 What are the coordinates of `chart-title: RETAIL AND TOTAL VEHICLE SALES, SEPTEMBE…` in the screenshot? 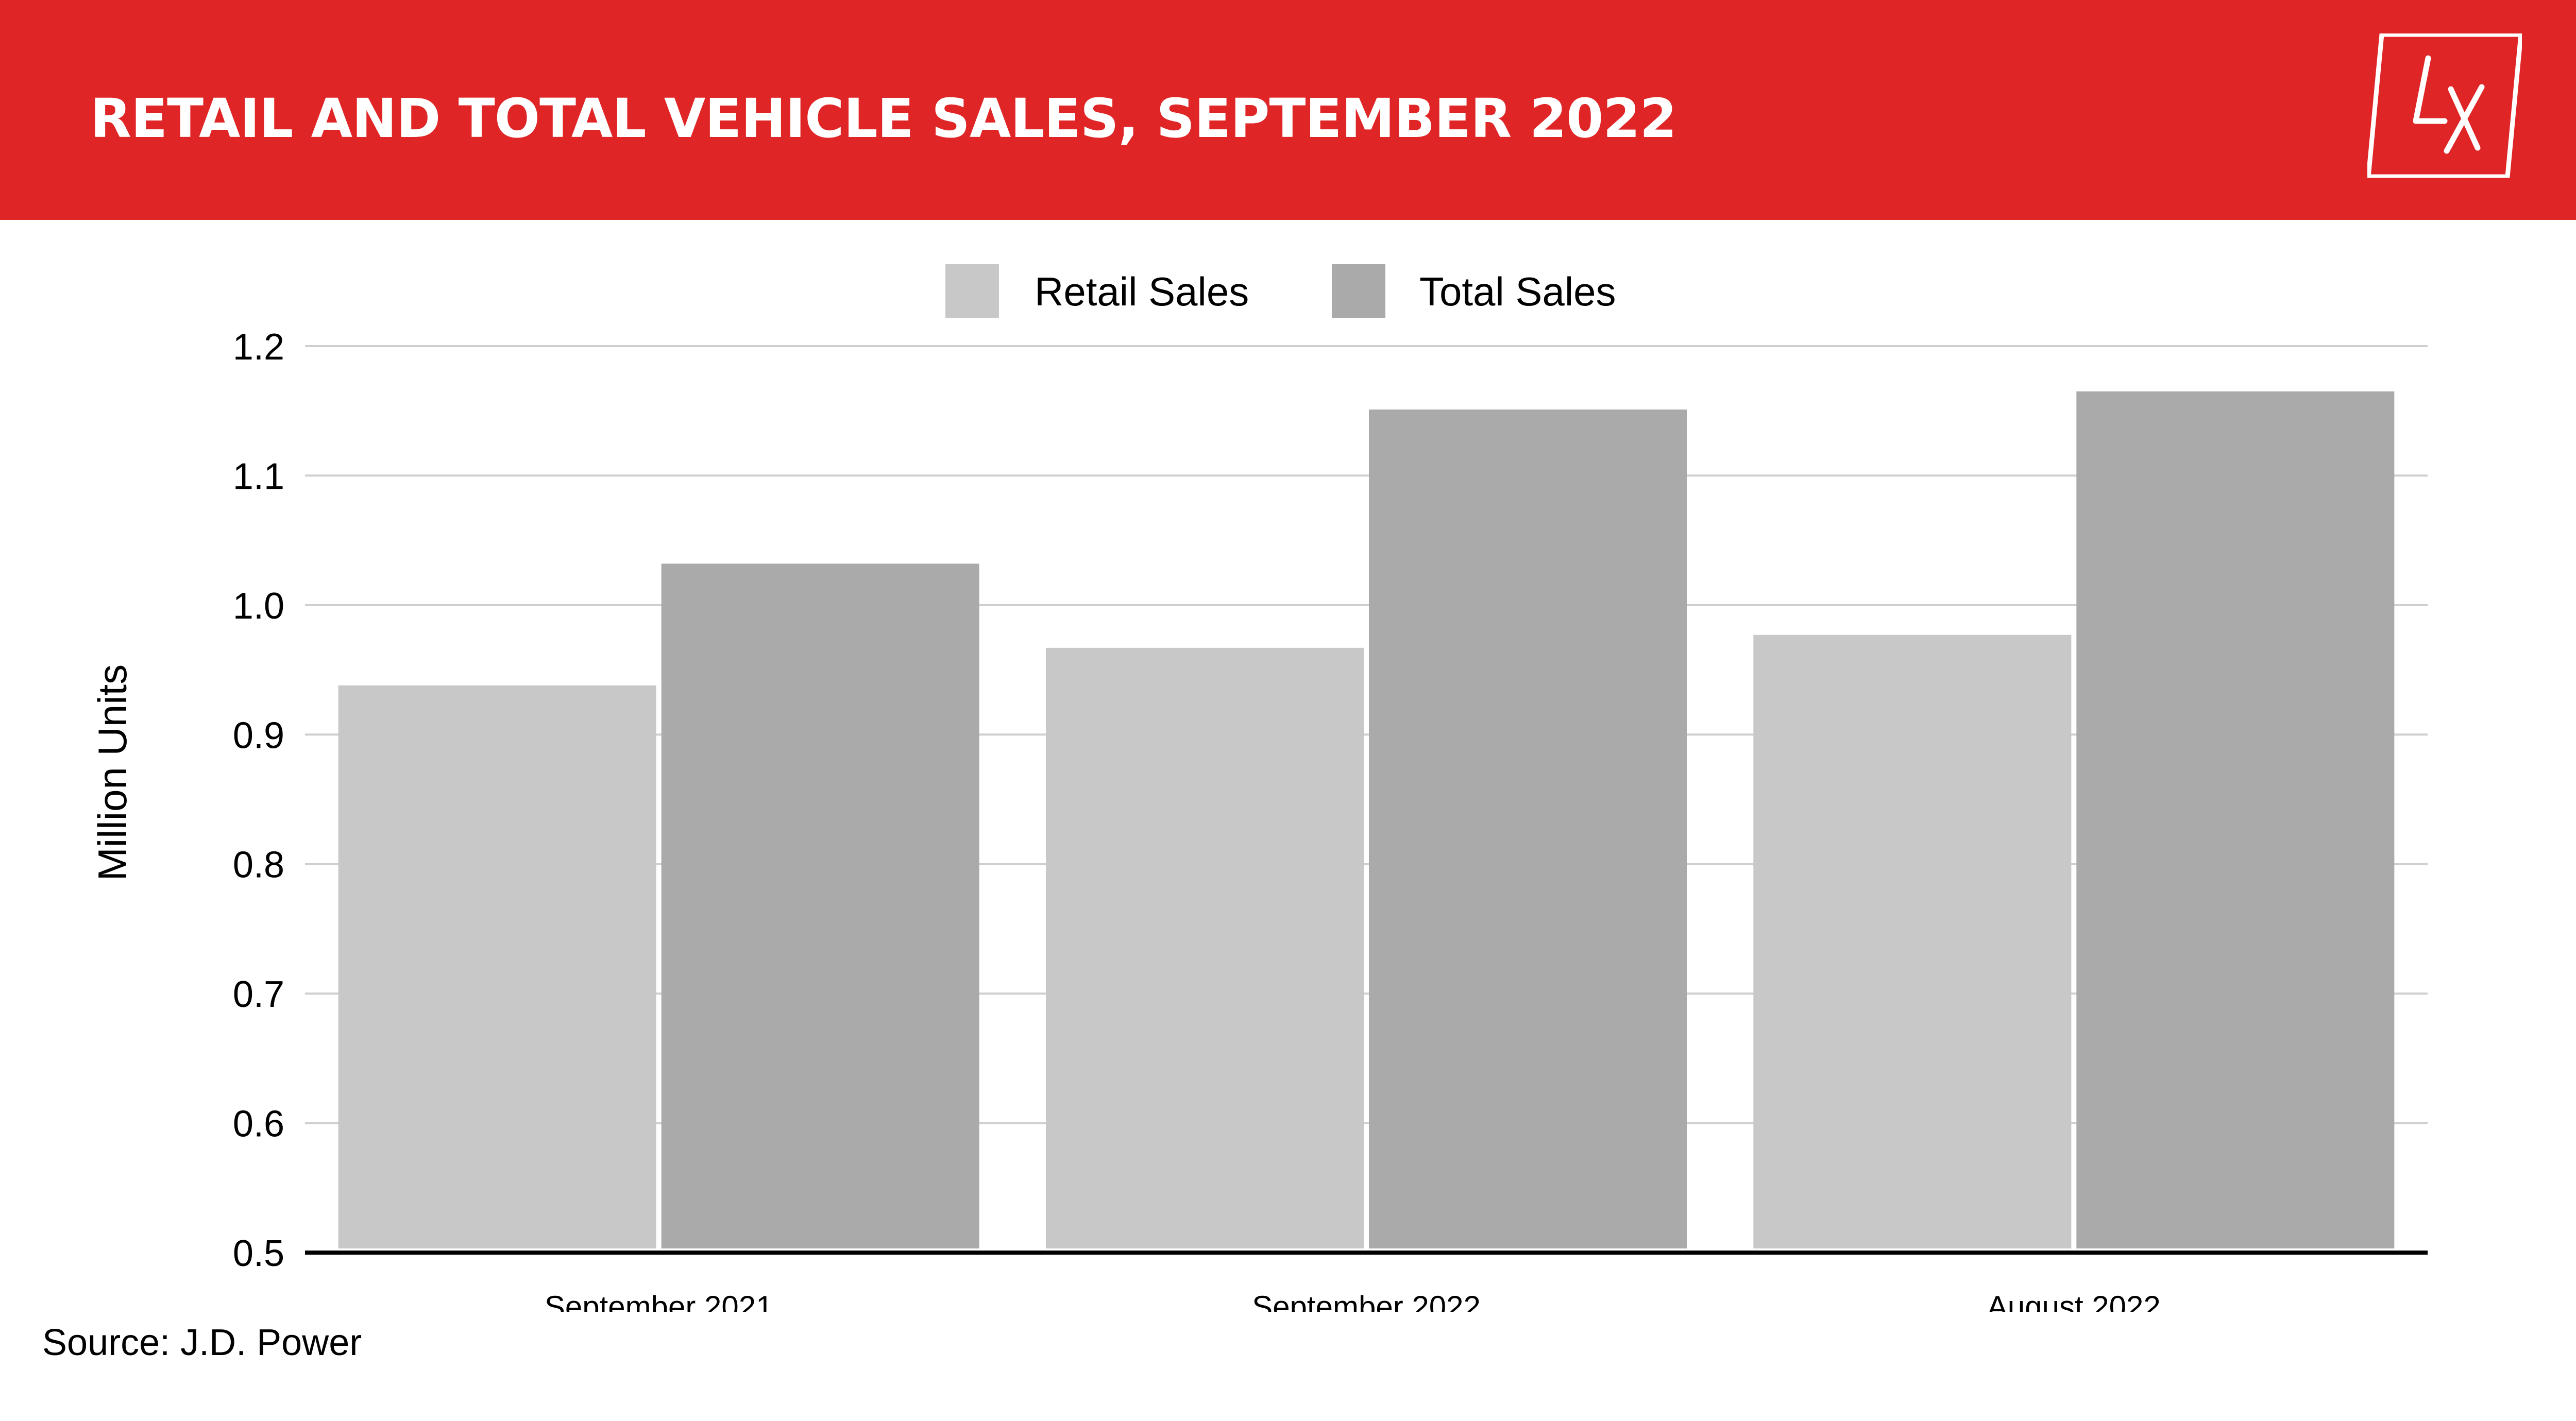 It's located at (883, 118).